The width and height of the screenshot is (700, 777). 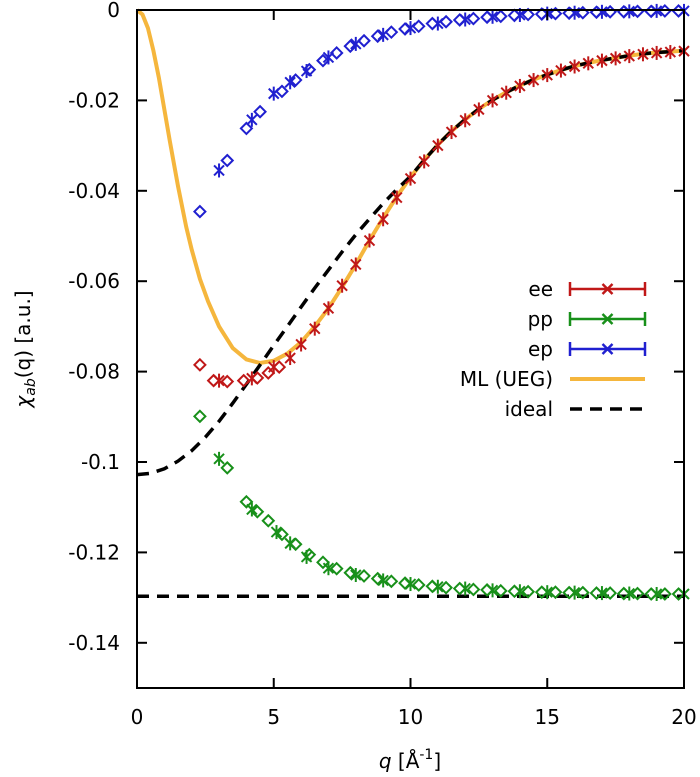 What do you see at coordinates (23, 402) in the screenshot?
I see `y-axis-title-var: χ` at bounding box center [23, 402].